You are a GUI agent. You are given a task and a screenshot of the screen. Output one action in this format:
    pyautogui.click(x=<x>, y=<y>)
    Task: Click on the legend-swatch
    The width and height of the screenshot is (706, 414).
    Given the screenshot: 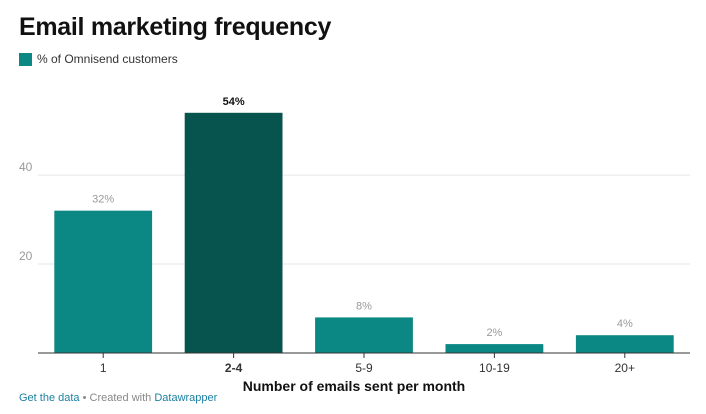 What is the action you would take?
    pyautogui.click(x=25, y=59)
    